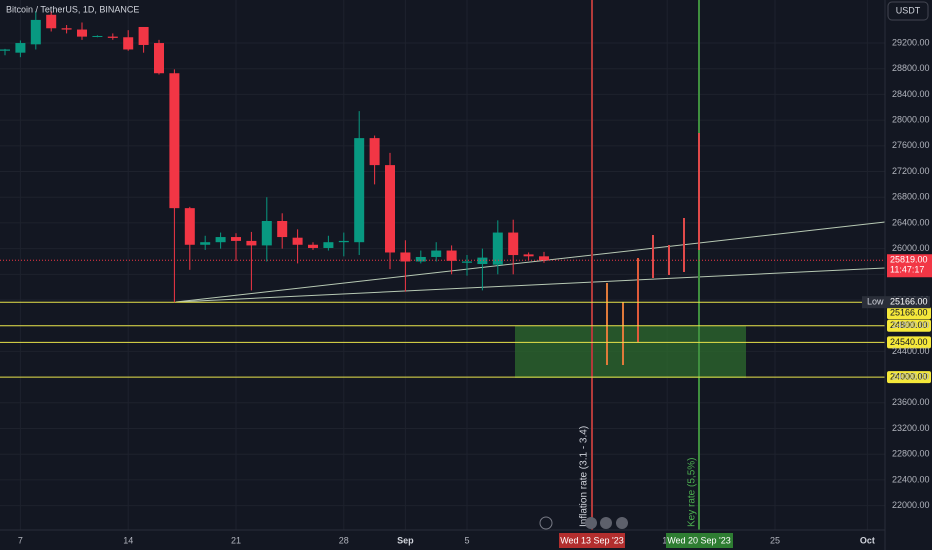 The height and width of the screenshot is (550, 932). Describe the element at coordinates (911, 42) in the screenshot. I see `y-tick-label: 29200.00` at that location.